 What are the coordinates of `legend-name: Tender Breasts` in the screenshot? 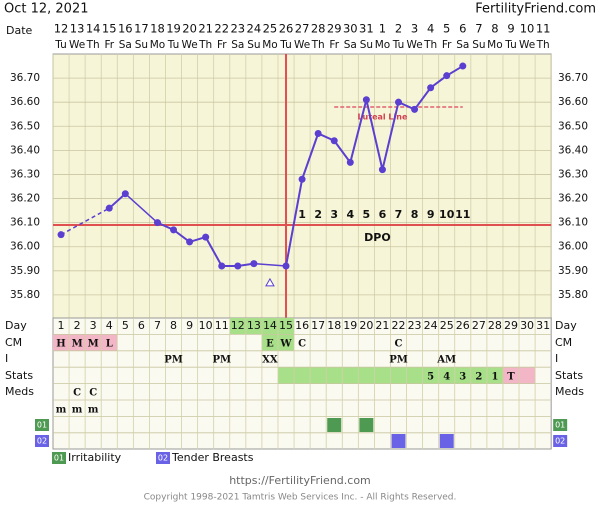 It's located at (212, 457).